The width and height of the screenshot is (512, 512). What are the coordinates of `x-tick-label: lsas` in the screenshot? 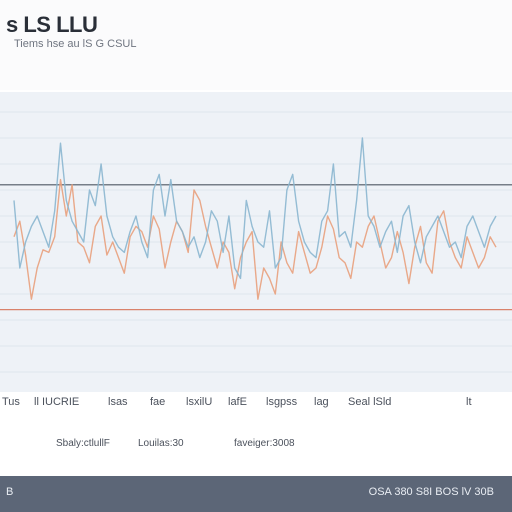 It's located at (118, 402).